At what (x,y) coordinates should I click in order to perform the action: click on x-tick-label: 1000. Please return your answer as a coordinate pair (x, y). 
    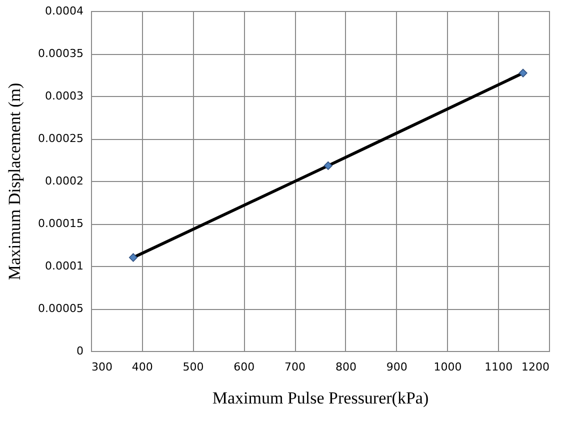
    Looking at the image, I should click on (448, 367).